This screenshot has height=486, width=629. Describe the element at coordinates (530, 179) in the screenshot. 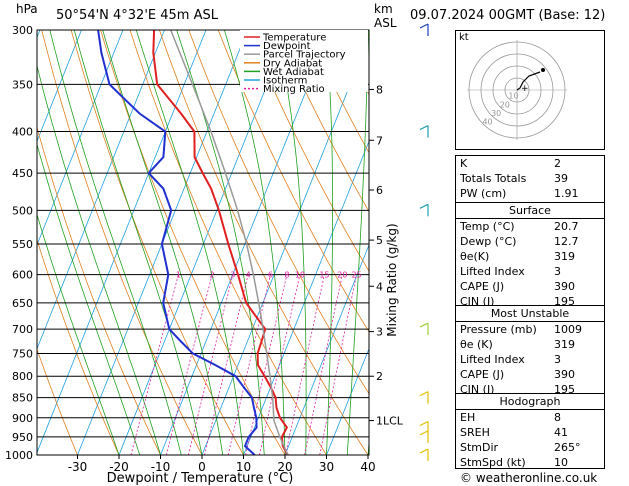

I see `indices-box: K 2 Totals Totals 39 PW (cm) 1.91` at that location.